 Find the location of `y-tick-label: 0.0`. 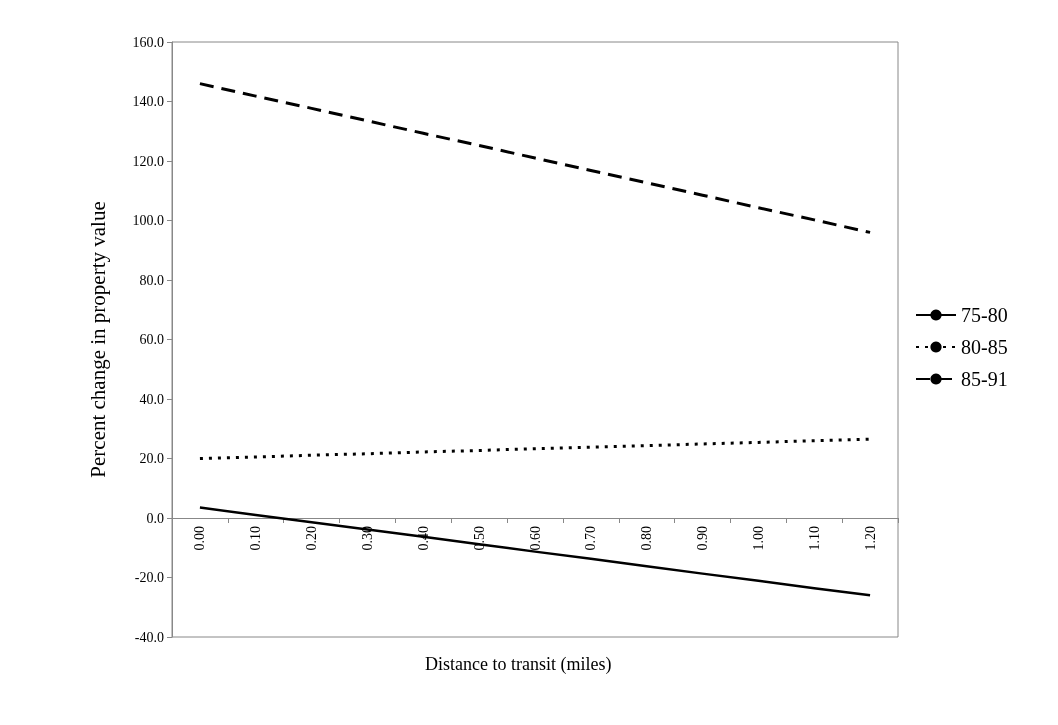

y-tick-label: 0.0 is located at coordinates (155, 518).